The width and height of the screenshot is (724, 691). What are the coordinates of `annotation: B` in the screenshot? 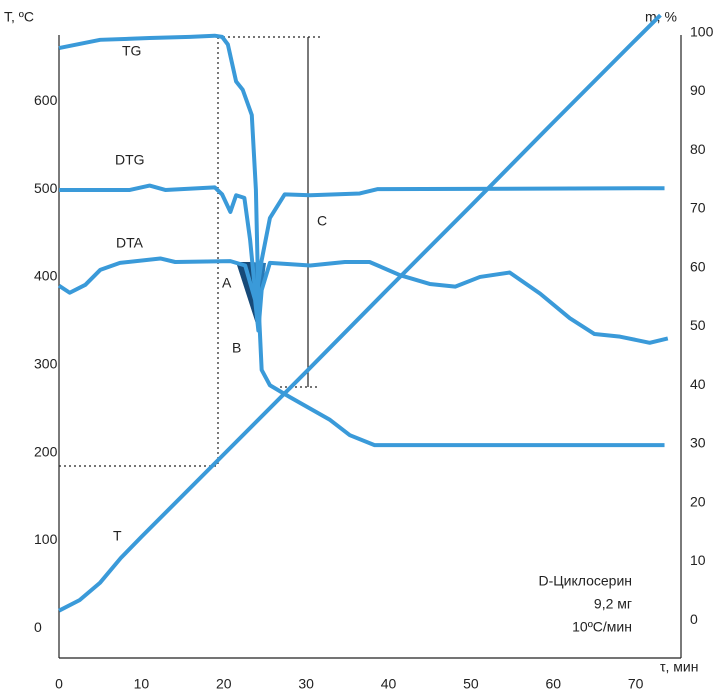 It's located at (236, 348).